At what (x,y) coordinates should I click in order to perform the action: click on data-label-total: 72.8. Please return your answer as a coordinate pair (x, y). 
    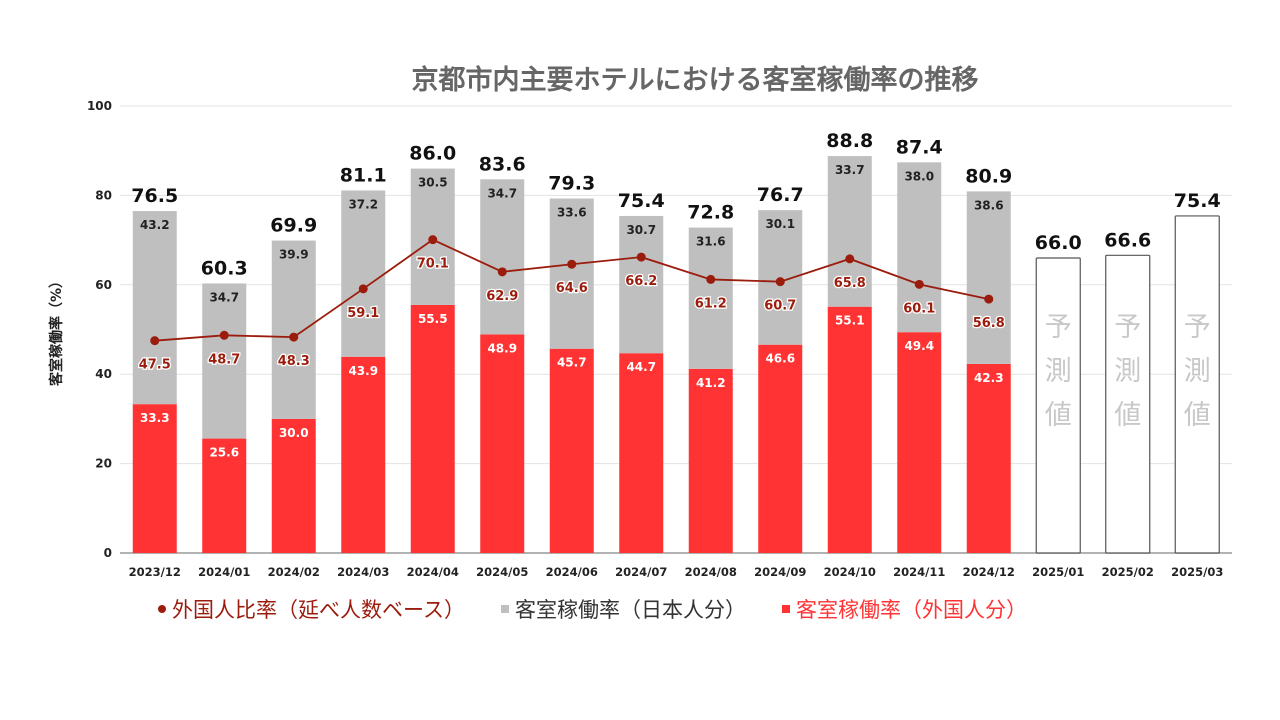
    Looking at the image, I should click on (710, 213).